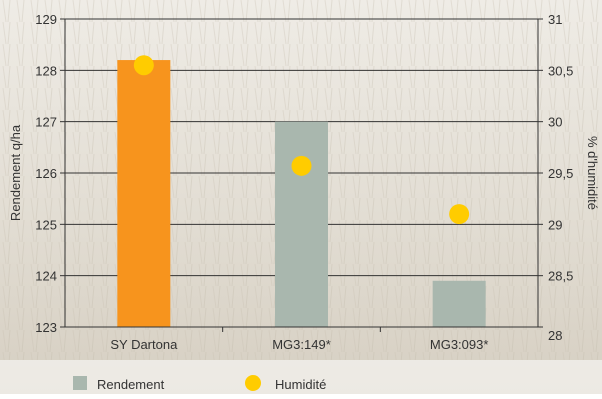 The height and width of the screenshot is (399, 602). Describe the element at coordinates (555, 335) in the screenshot. I see `right-tick-label: 28` at that location.